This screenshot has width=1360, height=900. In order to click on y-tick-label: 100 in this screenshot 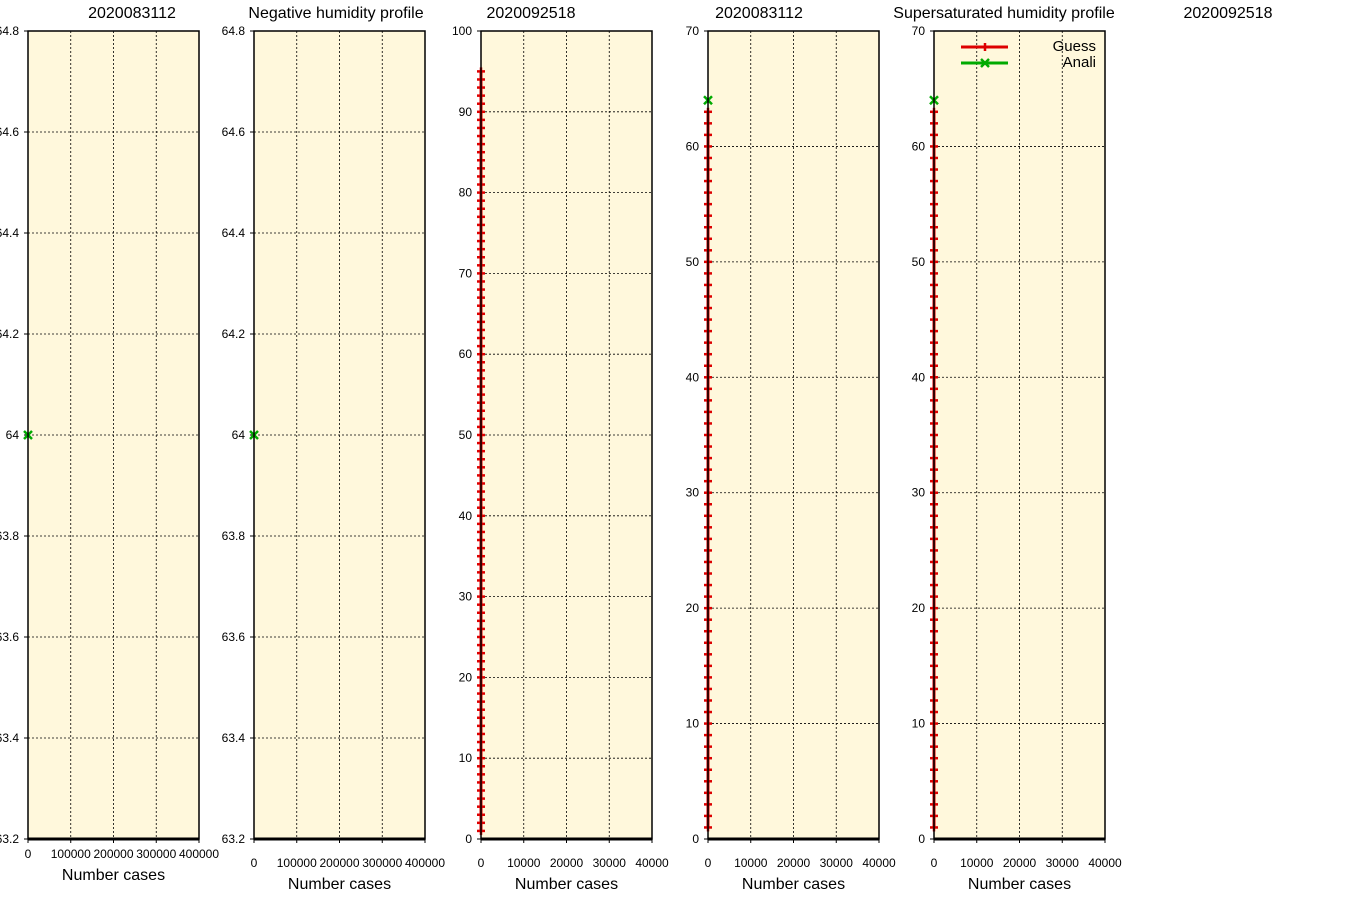, I will do `click(462, 31)`.